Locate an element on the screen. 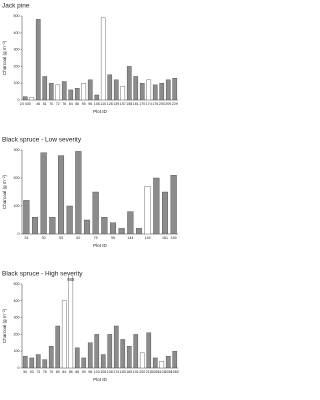  x-tick-label: 161 is located at coordinates (136, 104).